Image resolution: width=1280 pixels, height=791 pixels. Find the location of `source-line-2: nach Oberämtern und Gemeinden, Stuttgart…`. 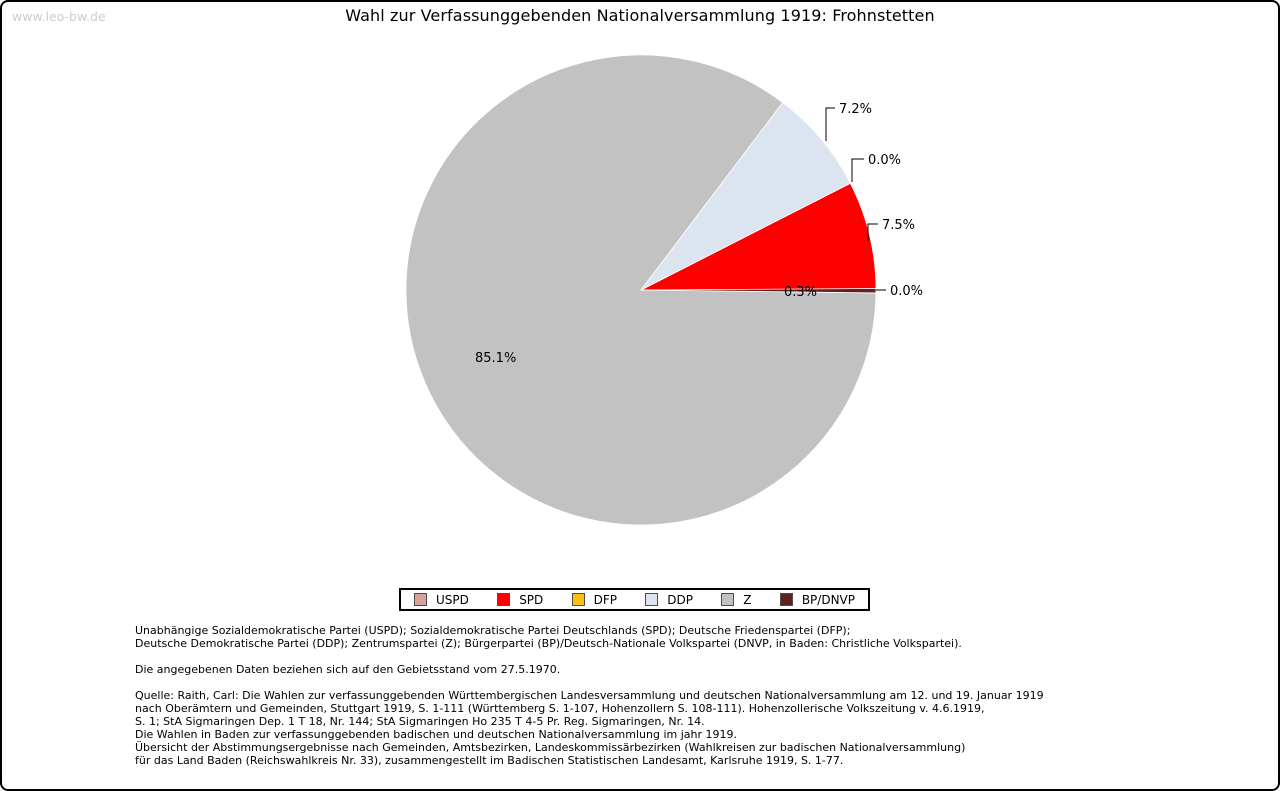

source-line-2: nach Oberämtern und Gemeinden, Stuttgart… is located at coordinates (560, 708).